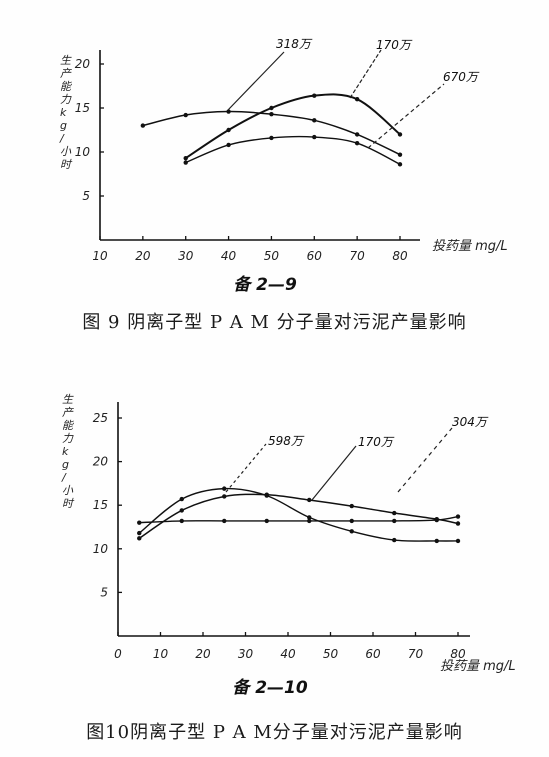 Image resolution: width=549 pixels, height=757 pixels. I want to click on chart-2-x-tick-label: 50, so click(331, 654).